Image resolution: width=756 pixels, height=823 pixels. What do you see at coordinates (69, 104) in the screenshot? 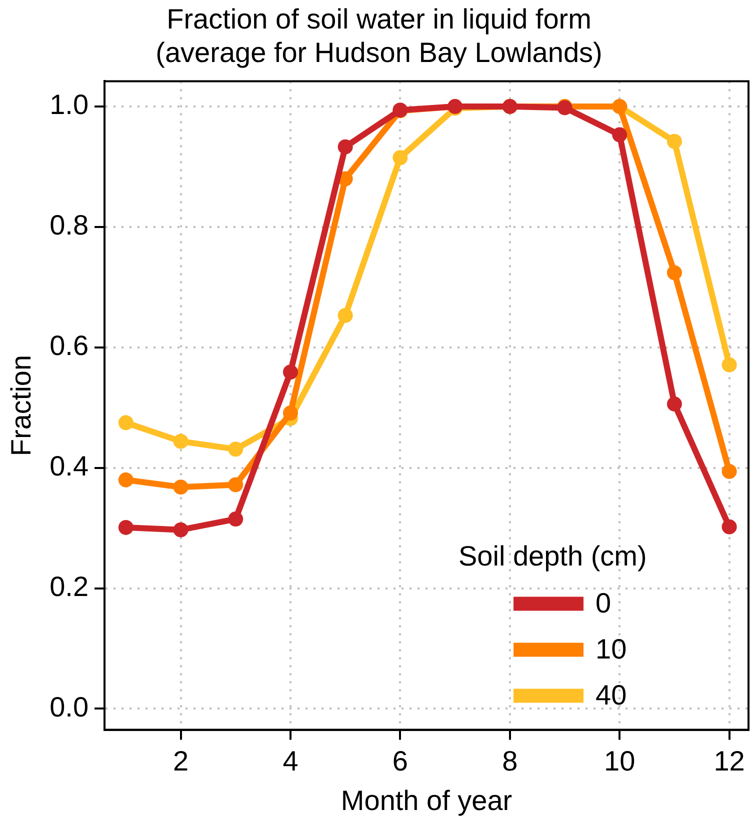
I see `y-tick-label: 1.0` at bounding box center [69, 104].